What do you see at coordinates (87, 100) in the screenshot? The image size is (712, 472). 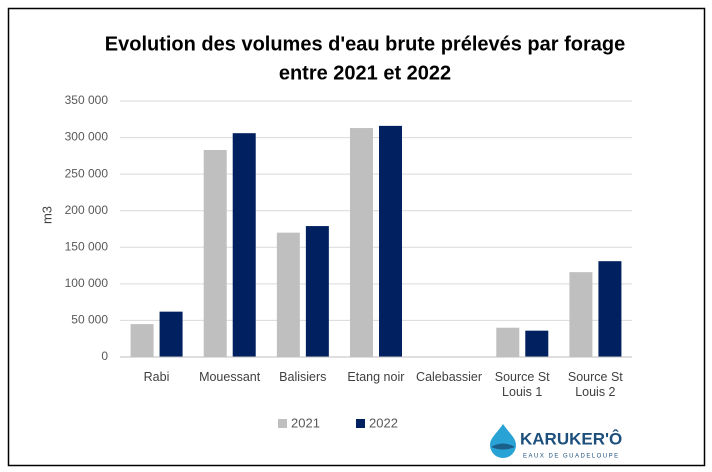 I see `y-tick-label: 350 000` at bounding box center [87, 100].